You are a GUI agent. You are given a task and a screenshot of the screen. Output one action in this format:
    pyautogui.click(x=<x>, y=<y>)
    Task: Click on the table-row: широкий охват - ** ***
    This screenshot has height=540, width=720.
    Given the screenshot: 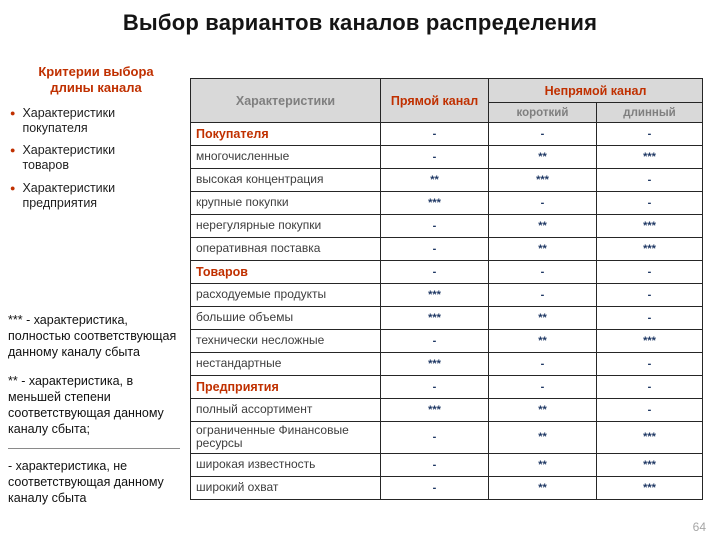 What is the action you would take?
    pyautogui.click(x=447, y=487)
    